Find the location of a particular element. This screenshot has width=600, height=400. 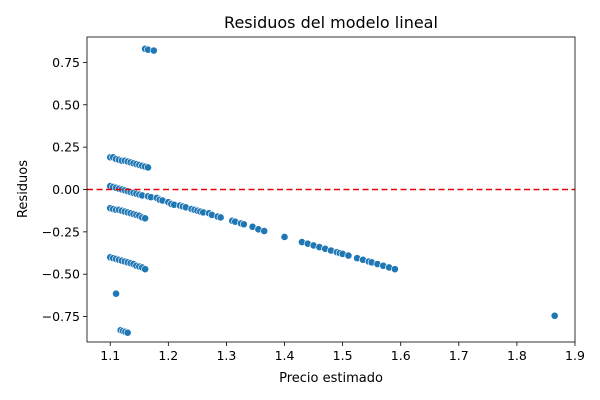

x-axis: 1.1 1.2 1.3 1.4 1.5 1.6 1.7 1.8 1.9 is located at coordinates (342, 352).